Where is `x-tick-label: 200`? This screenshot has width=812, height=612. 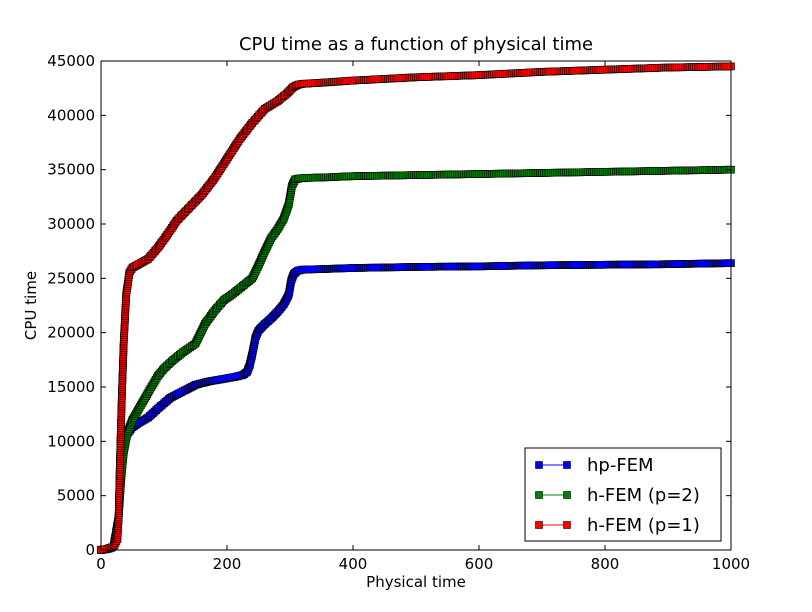
x-tick-label: 200 is located at coordinates (227, 564).